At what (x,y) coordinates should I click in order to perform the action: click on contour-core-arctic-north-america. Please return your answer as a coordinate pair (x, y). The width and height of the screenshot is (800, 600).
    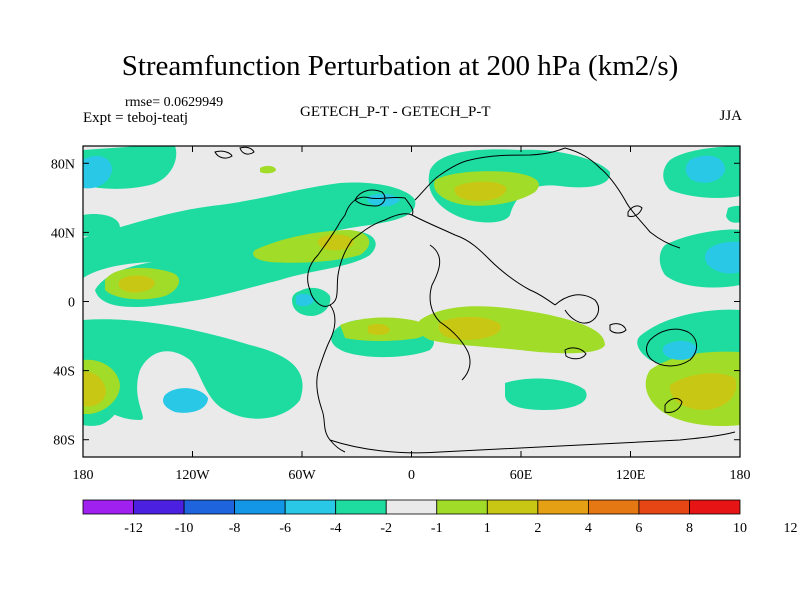
    Looking at the image, I should click on (383, 200).